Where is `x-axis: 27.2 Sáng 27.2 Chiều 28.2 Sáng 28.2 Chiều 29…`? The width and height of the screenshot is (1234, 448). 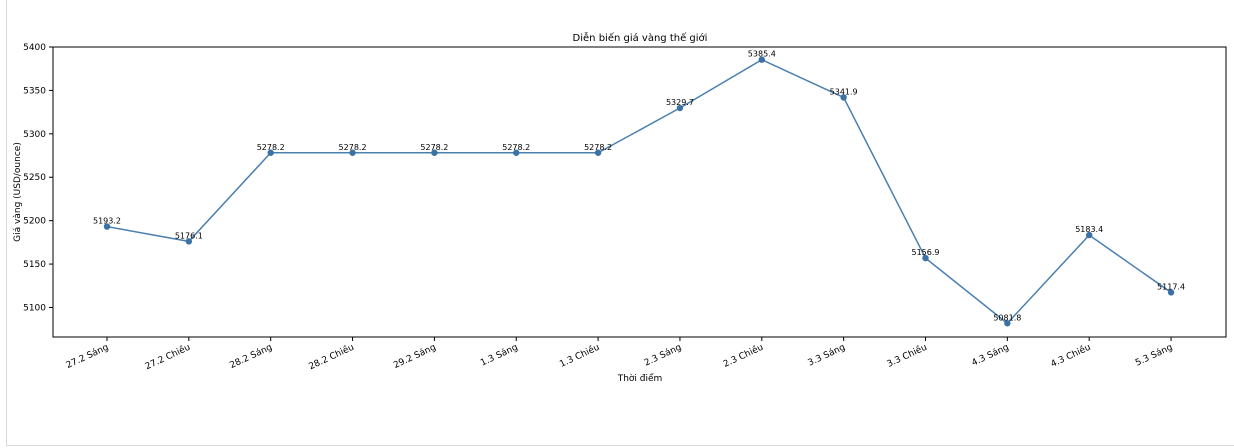
x-axis: 27.2 Sáng 27.2 Chiều 28.2 Sáng 28.2 Chiều 29… is located at coordinates (619, 355).